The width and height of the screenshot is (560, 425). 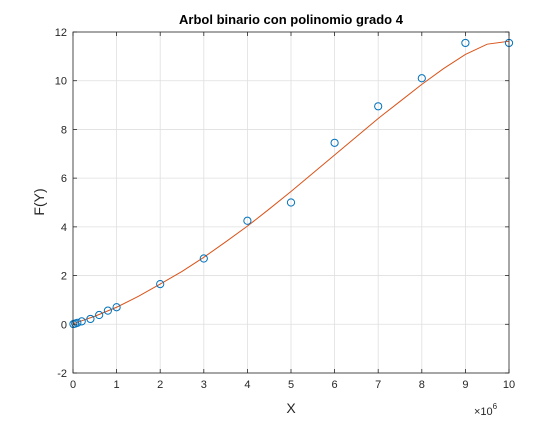 I want to click on x-tick-label: 6, so click(x=335, y=385).